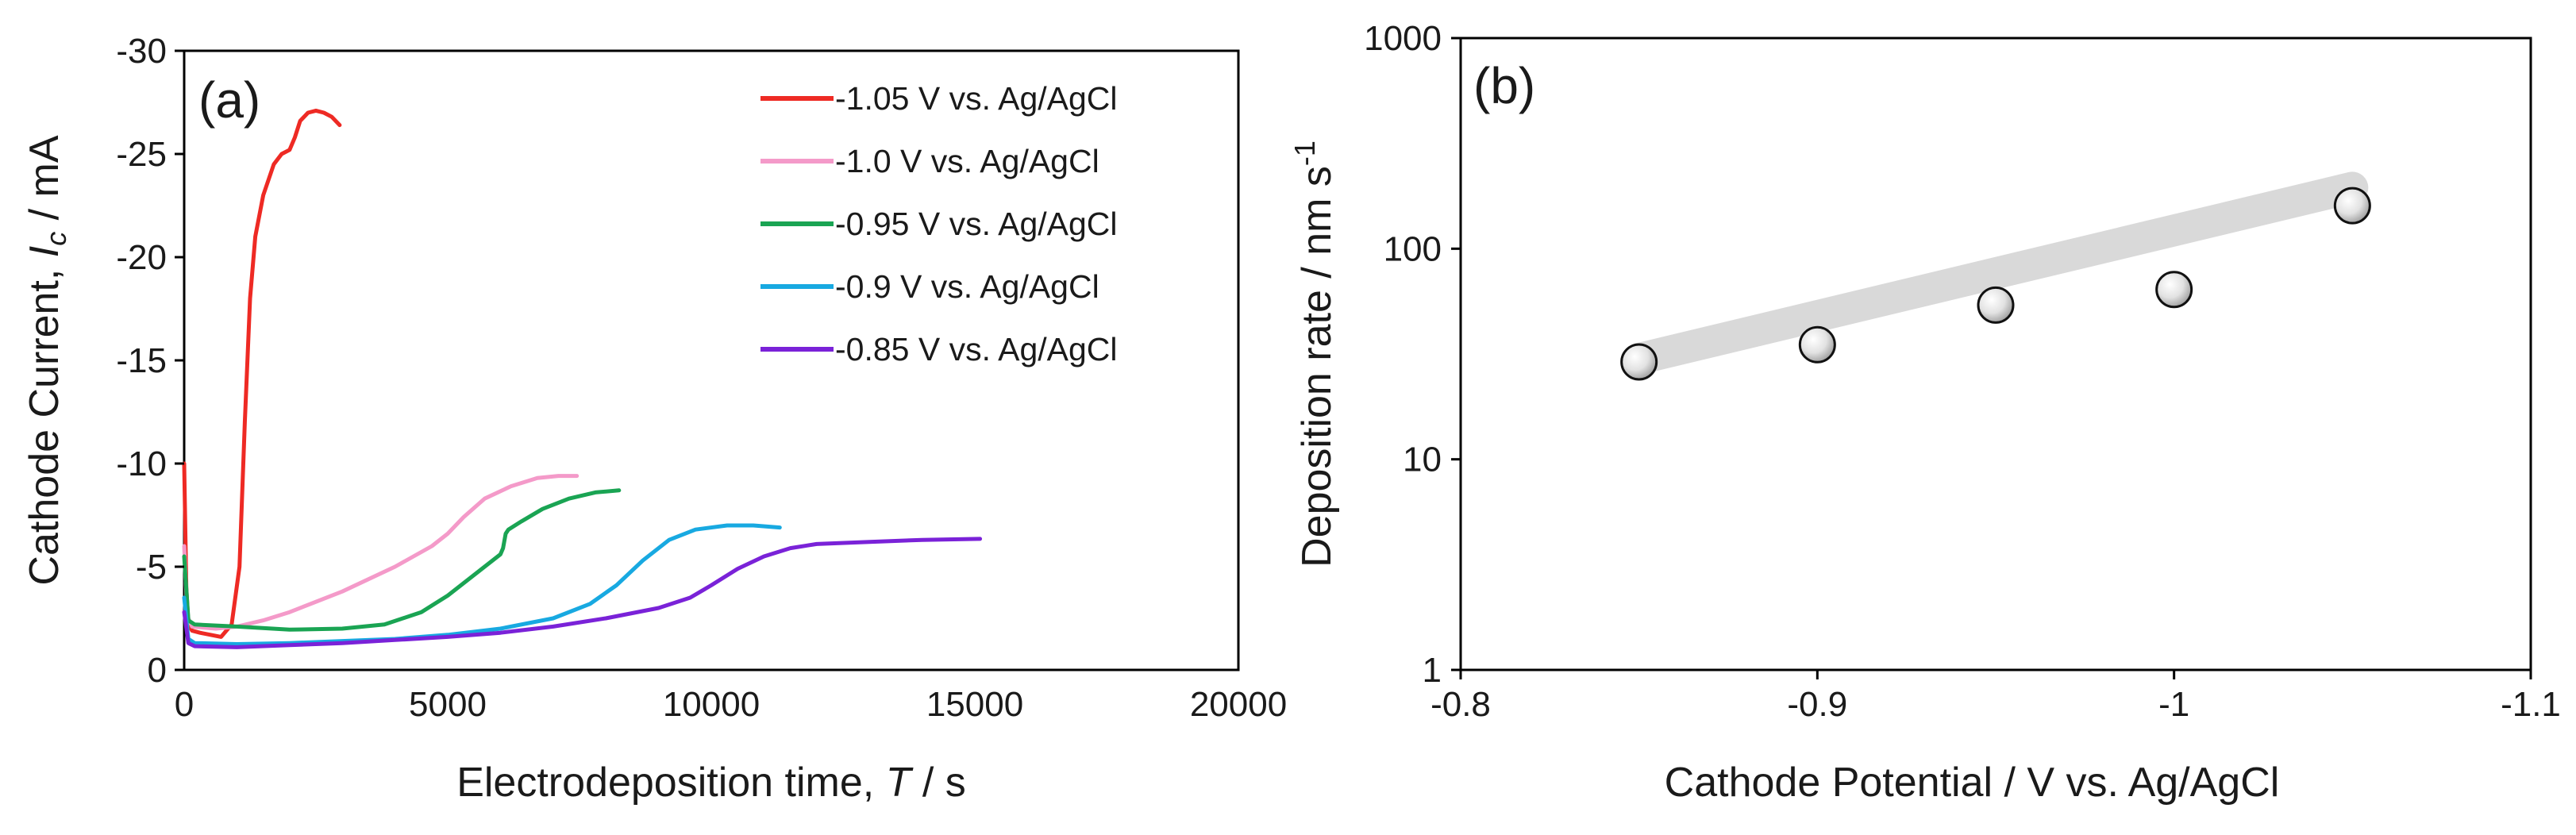 The width and height of the screenshot is (2576, 835). What do you see at coordinates (184, 704) in the screenshot?
I see `x-tick-label: 0` at bounding box center [184, 704].